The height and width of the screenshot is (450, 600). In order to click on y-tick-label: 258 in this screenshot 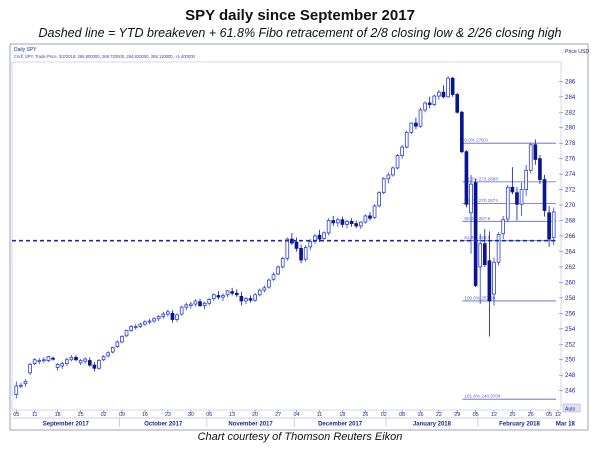, I will do `click(570, 298)`.